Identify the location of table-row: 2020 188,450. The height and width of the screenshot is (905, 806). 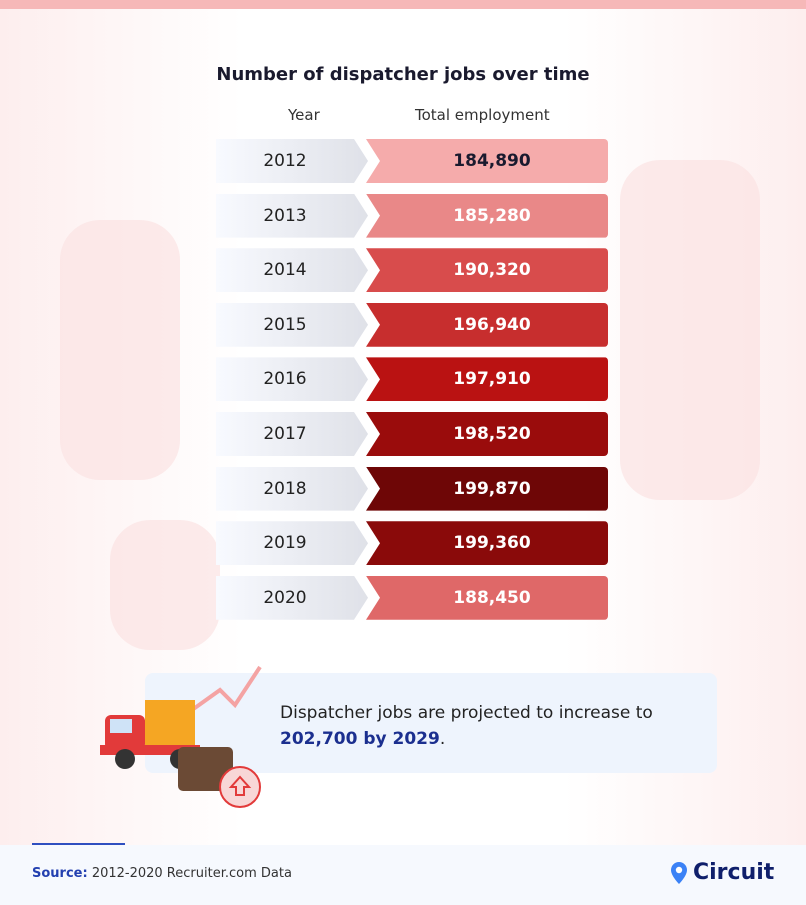
(412, 597).